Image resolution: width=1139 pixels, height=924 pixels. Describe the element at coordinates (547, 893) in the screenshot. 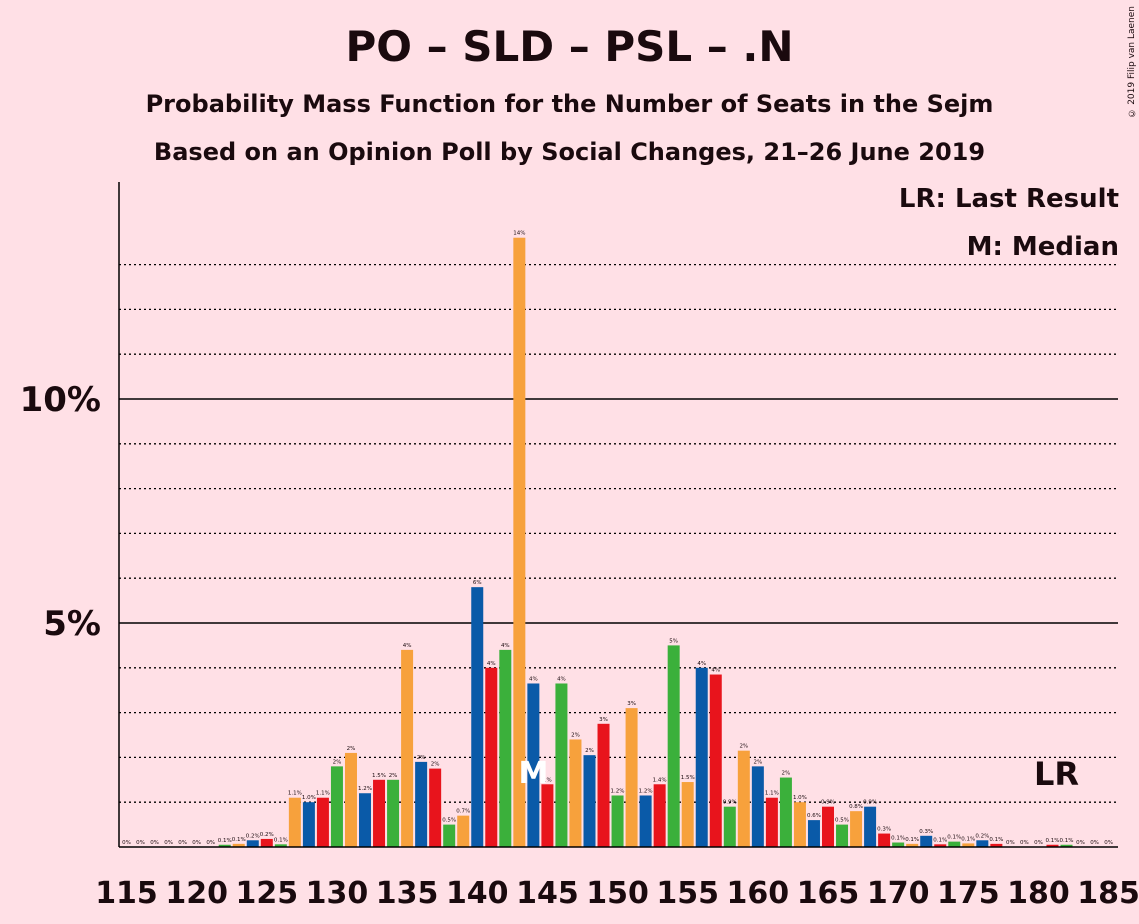

I see `x-tick-label: 145` at that location.